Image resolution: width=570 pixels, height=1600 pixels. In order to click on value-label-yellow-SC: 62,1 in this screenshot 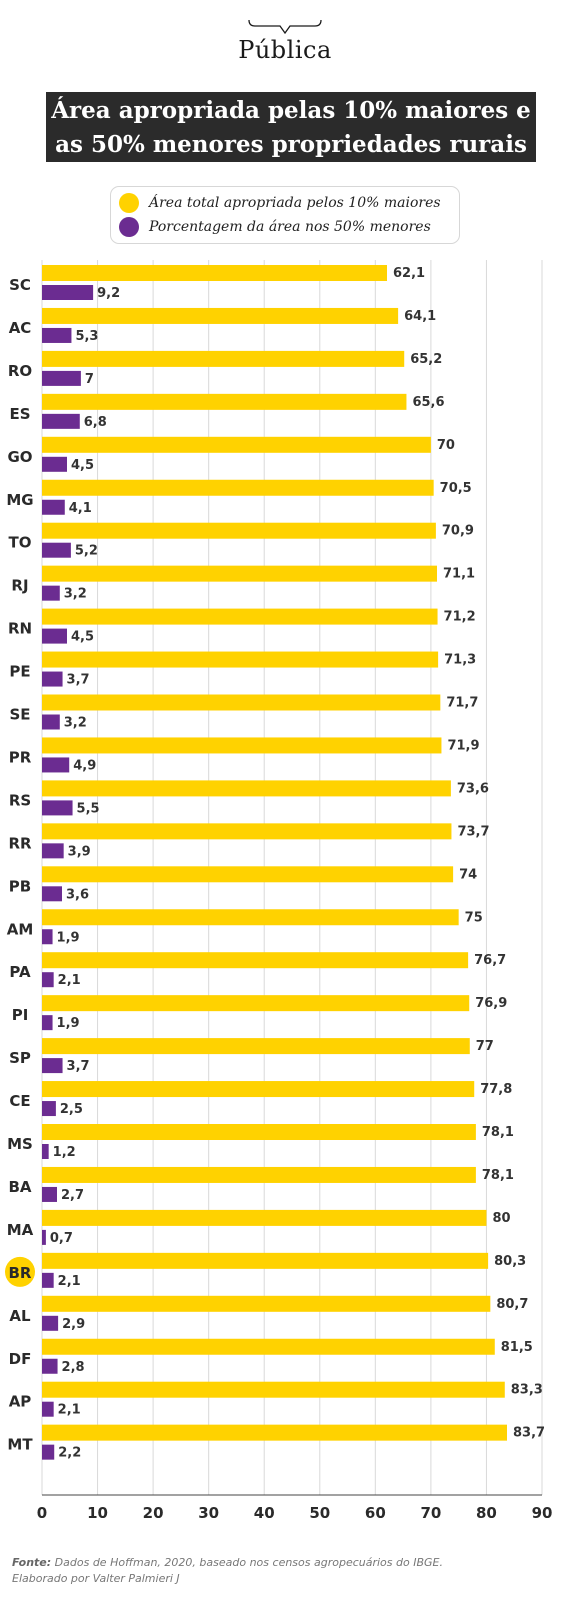, I will do `click(409, 273)`.